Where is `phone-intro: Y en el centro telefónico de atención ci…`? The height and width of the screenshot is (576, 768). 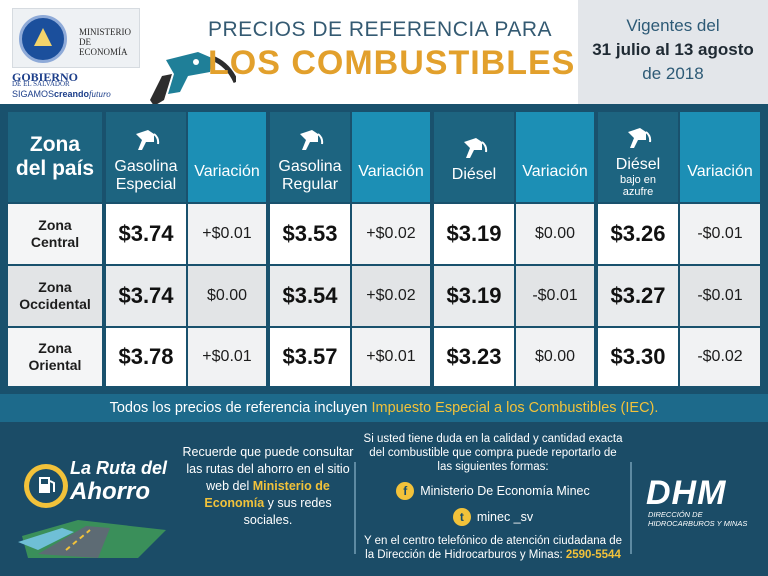 phone-intro: Y en el centro telefónico de atención ci… is located at coordinates (493, 548).